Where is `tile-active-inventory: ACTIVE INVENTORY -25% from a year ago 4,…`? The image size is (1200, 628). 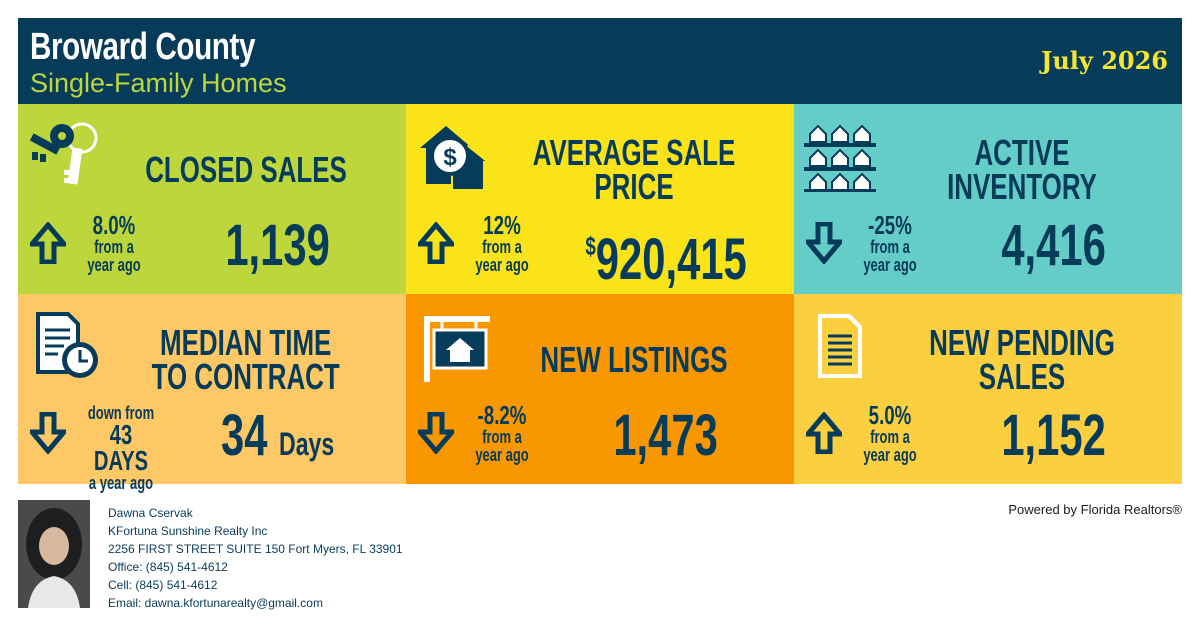
tile-active-inventory: ACTIVE INVENTORY -25% from a year ago 4,… is located at coordinates (988, 199).